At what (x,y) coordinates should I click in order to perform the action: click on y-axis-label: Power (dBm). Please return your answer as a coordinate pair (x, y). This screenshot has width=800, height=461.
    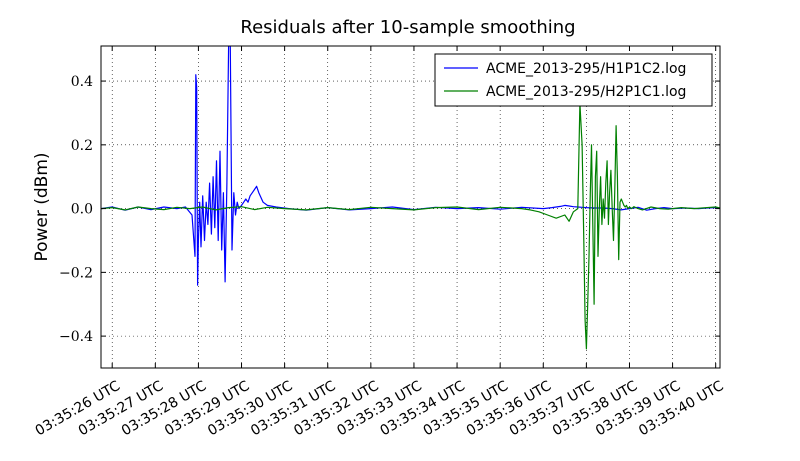
    Looking at the image, I should click on (42, 206).